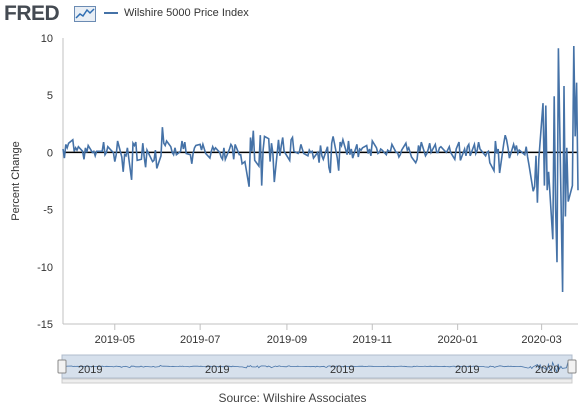 This screenshot has width=585, height=407. I want to click on y-axis-title: Percent Change, so click(16, 181).